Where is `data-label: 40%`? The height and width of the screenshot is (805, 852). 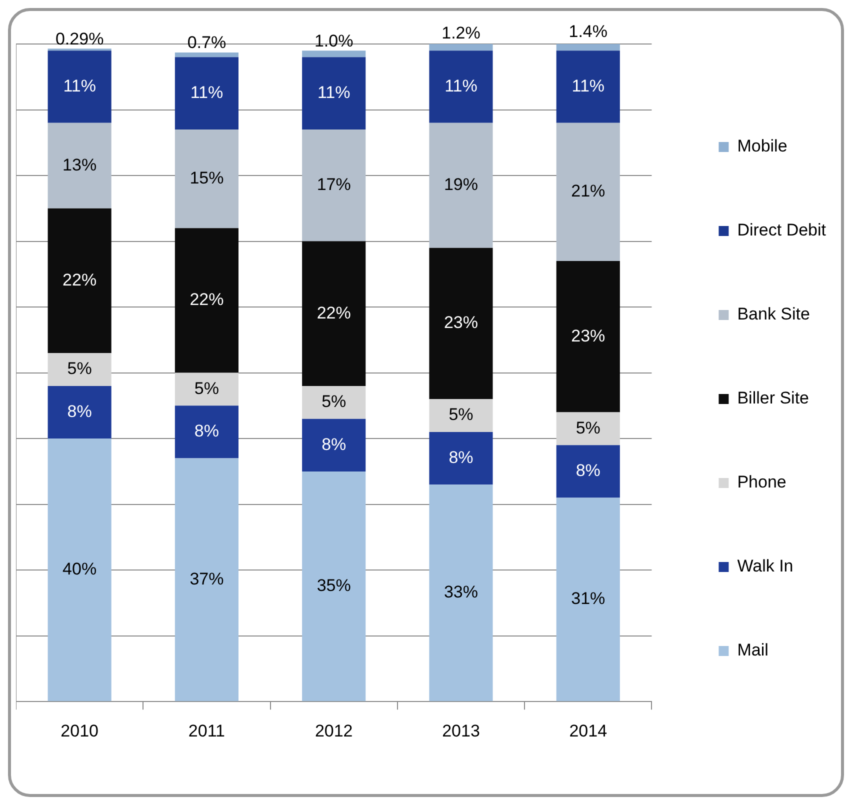
data-label: 40% is located at coordinates (79, 569).